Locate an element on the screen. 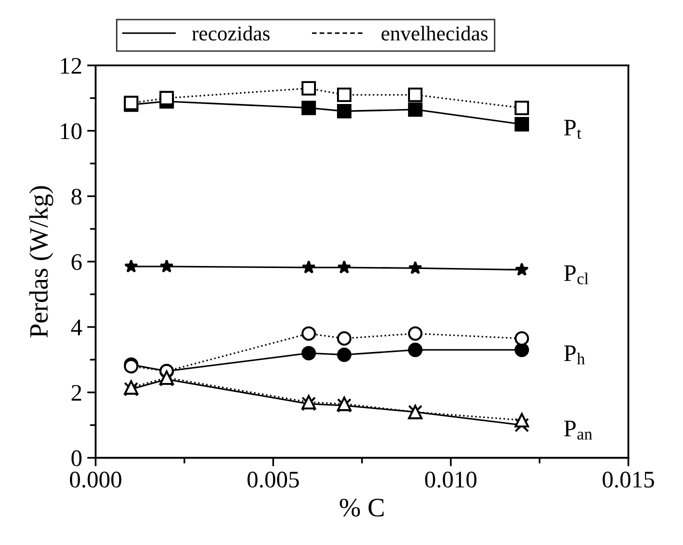 This screenshot has height=545, width=683. x-tick-label: 0.000 is located at coordinates (96, 480).